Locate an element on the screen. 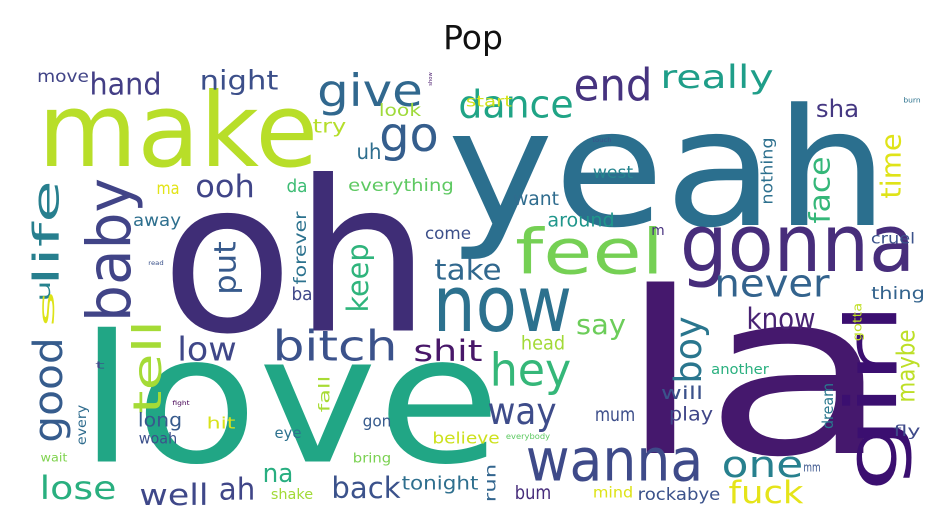 Image resolution: width=946 pixels, height=524 pixels. word-back: back is located at coordinates (365, 488).